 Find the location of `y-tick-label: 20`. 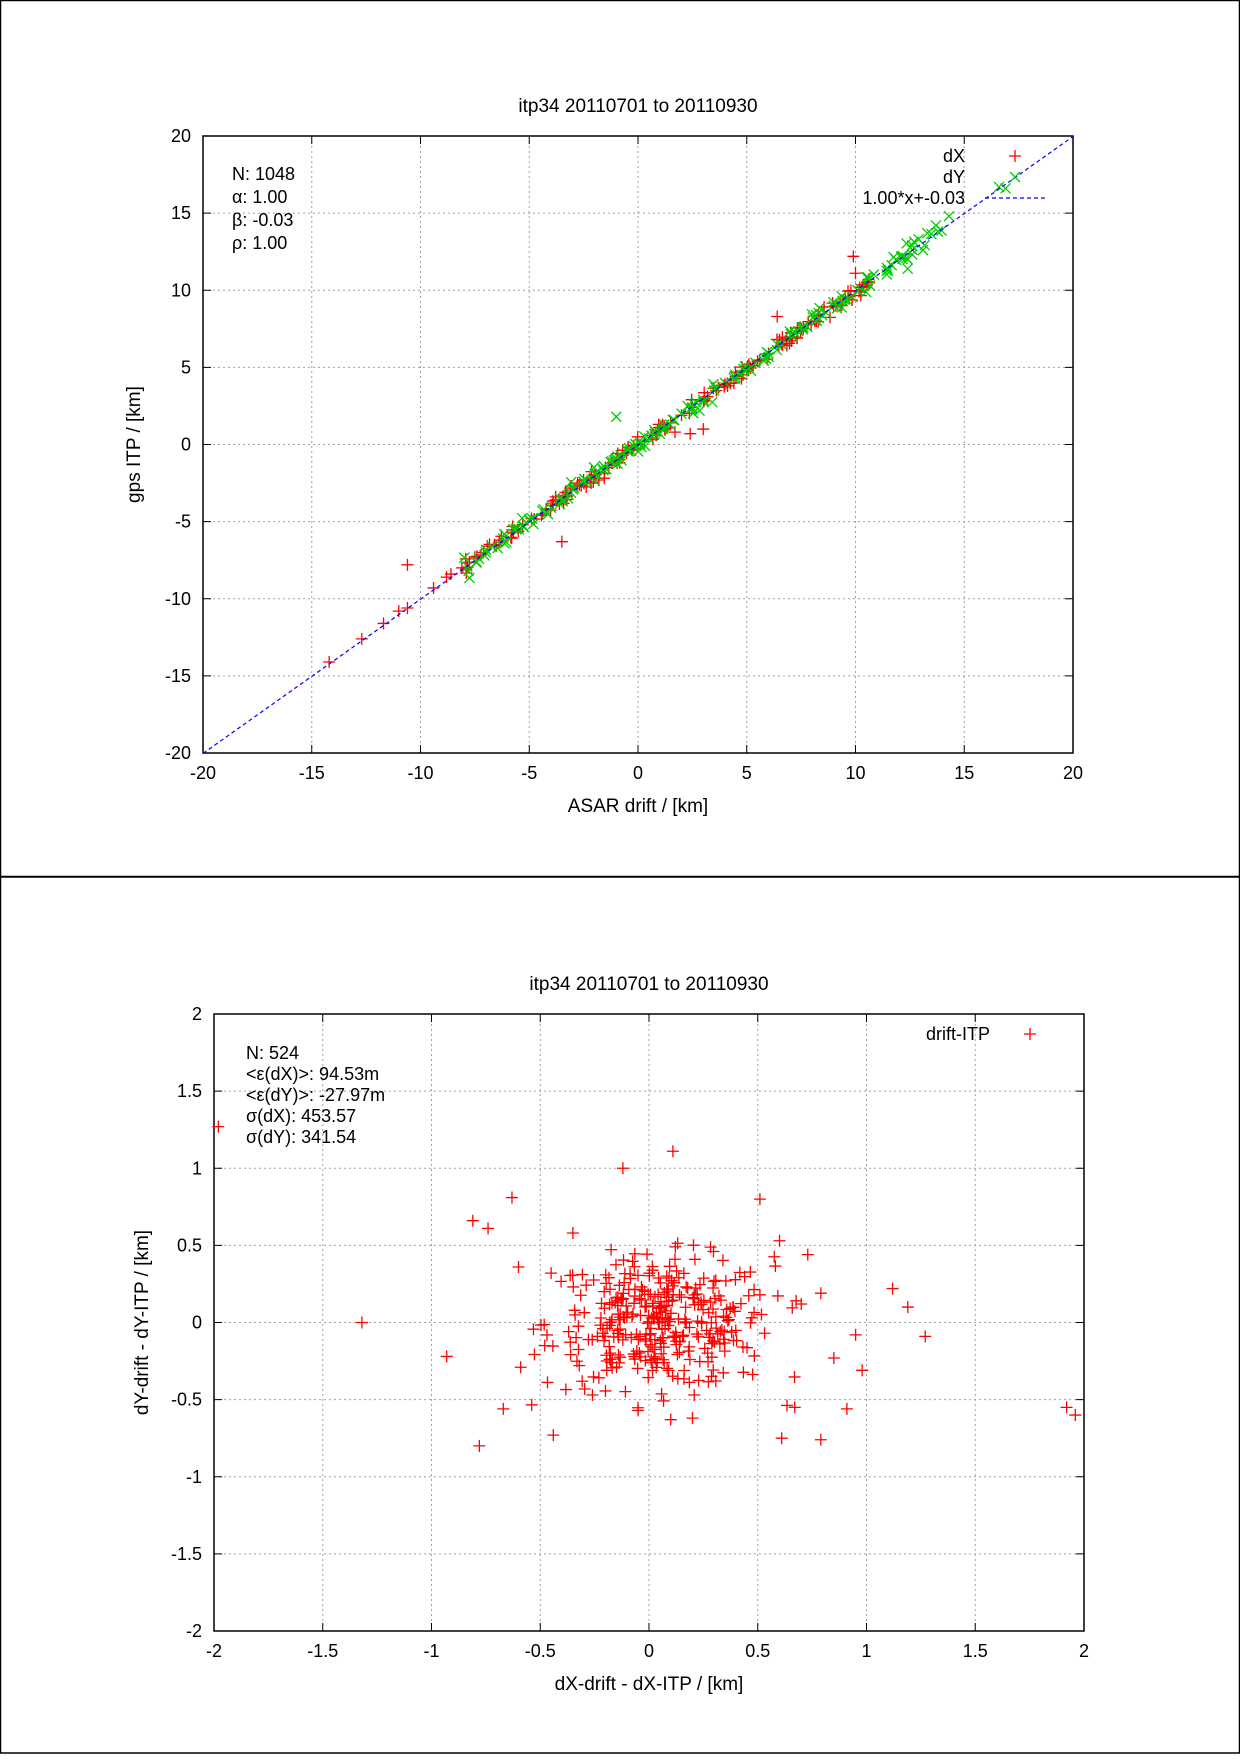

y-tick-label: 20 is located at coordinates (181, 136).